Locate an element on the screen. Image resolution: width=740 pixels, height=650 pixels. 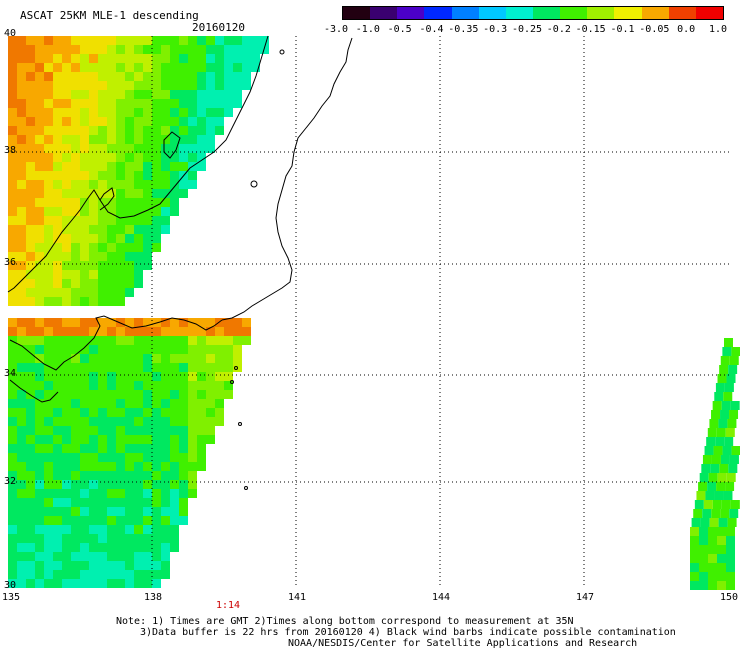
colorbar-label: -0.15 is located at coordinates (590, 29).